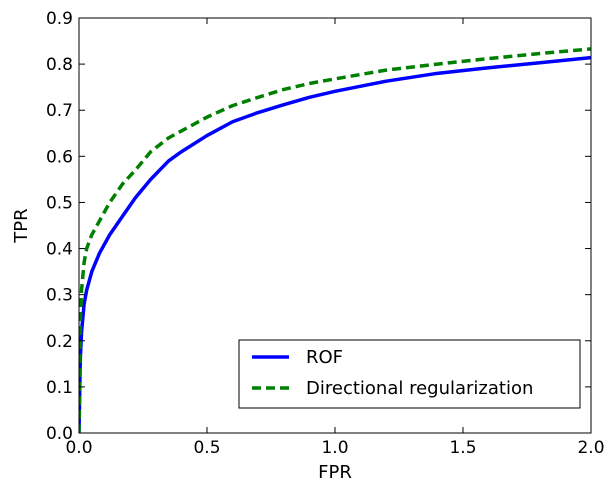 This screenshot has height=484, width=615. I want to click on y-tick-label: 0.9, so click(59, 19).